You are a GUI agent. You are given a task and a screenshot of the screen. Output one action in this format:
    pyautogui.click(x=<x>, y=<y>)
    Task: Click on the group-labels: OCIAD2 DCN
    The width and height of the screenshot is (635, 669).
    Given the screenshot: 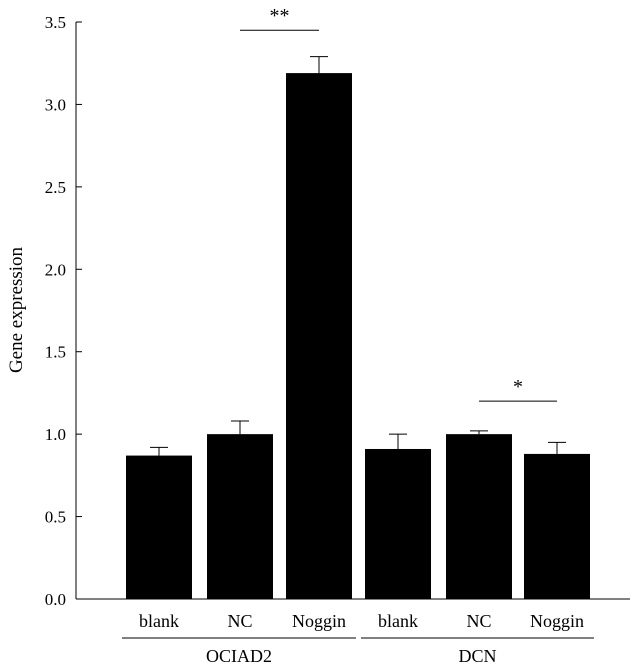 What is the action you would take?
    pyautogui.click(x=358, y=651)
    